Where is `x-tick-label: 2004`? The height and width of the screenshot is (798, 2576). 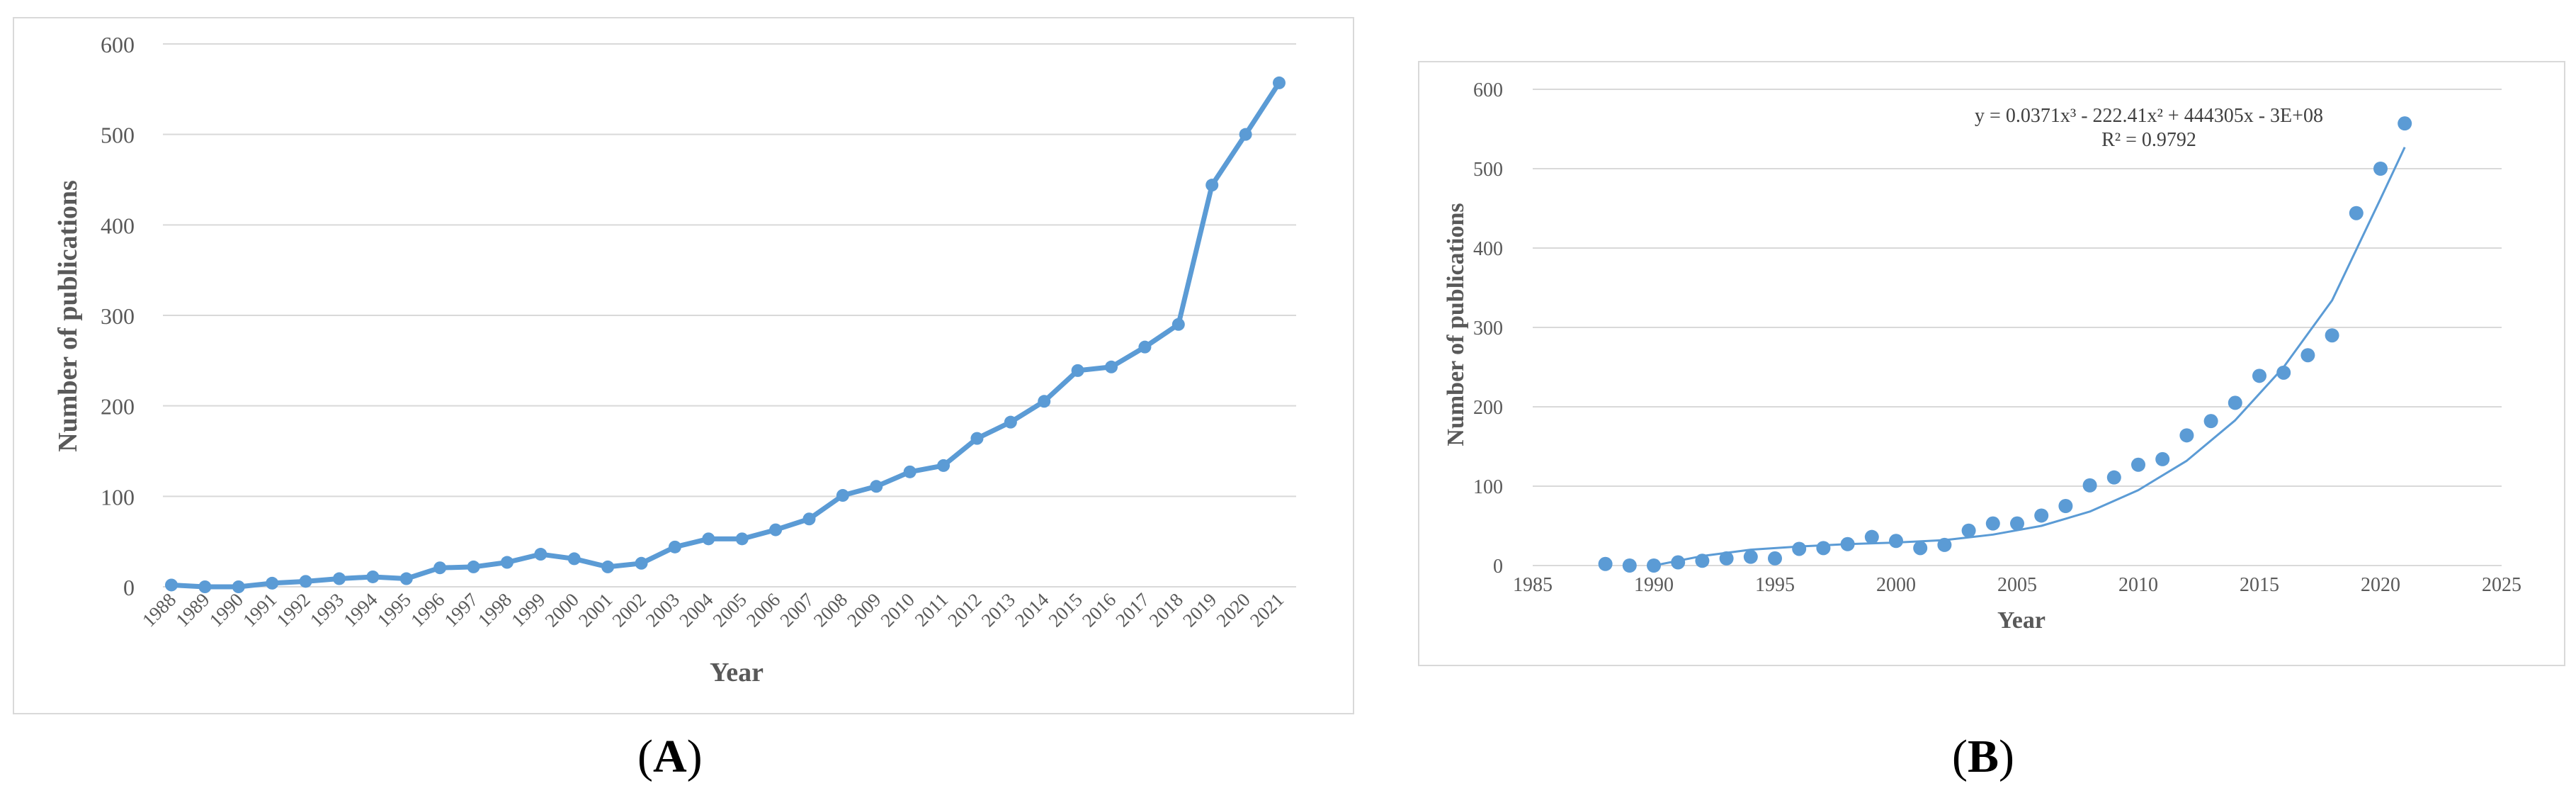
x-tick-label: 2004 is located at coordinates (696, 610).